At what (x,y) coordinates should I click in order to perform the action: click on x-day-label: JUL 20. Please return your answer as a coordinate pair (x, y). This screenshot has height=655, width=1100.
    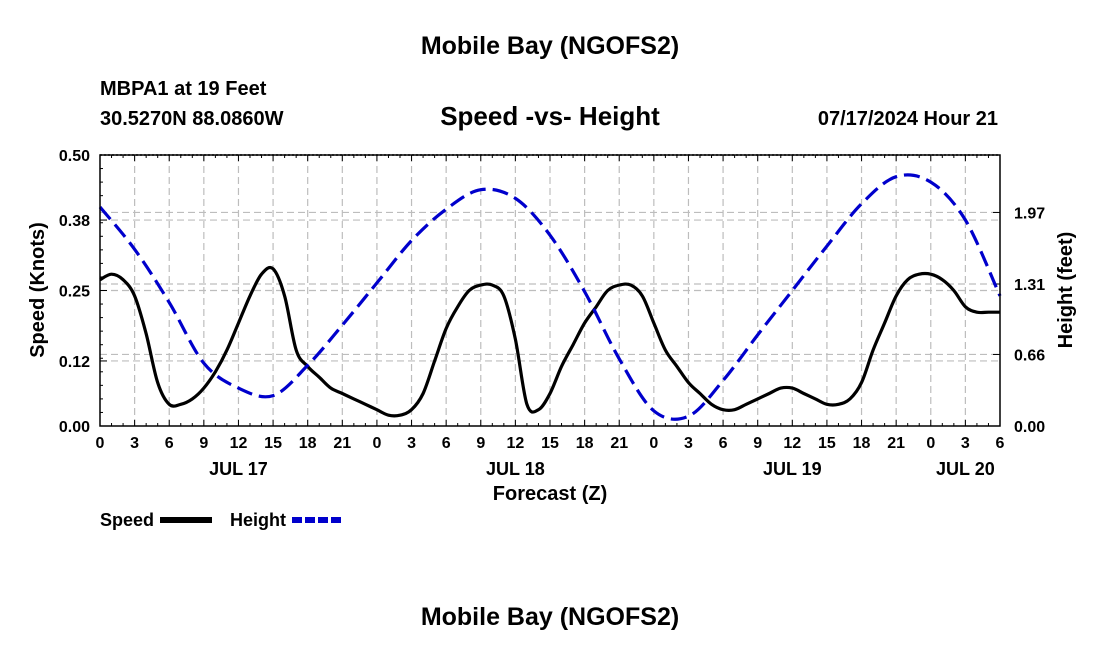
    Looking at the image, I should click on (965, 469).